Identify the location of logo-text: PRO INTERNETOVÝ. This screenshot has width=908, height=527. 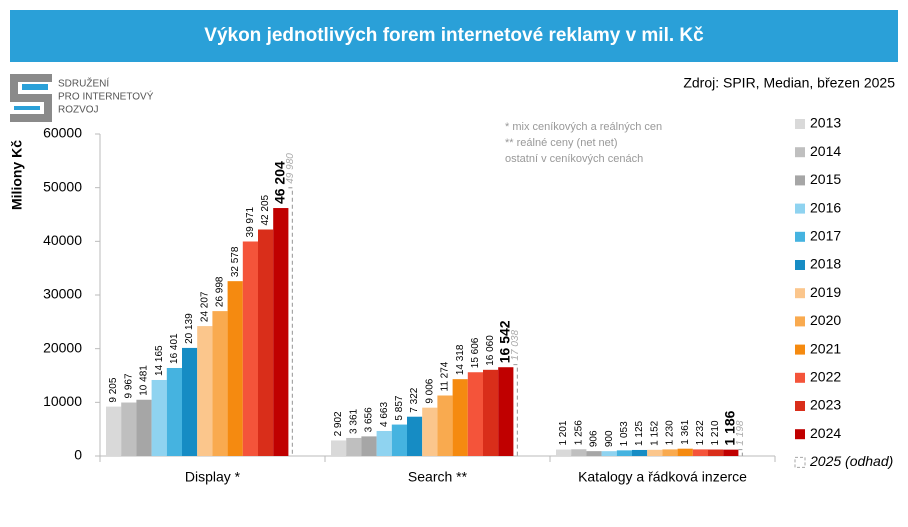
(106, 96).